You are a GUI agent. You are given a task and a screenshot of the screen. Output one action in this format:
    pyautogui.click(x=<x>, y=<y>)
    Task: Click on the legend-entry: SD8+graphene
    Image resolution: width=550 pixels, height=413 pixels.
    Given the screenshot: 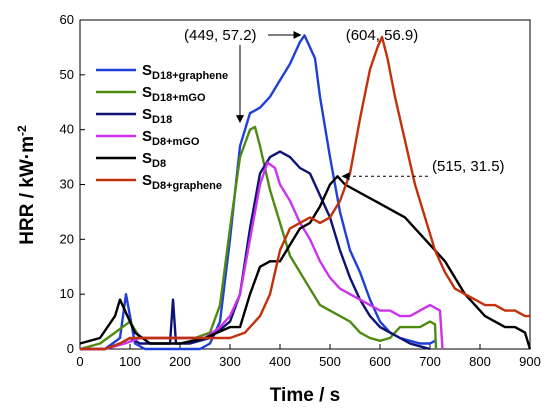 What is the action you would take?
    pyautogui.click(x=182, y=182)
    